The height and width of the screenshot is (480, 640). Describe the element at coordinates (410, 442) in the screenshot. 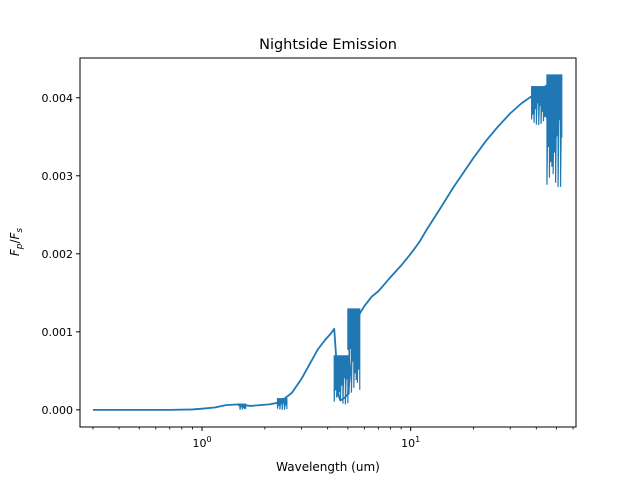

I see `x-tick-label: 10¹` at that location.